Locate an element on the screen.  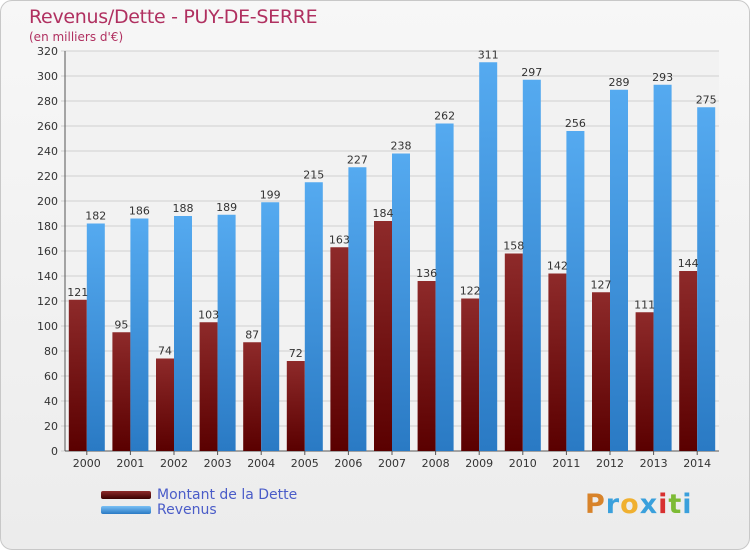
legend-label-debt: Montant de la Dette is located at coordinates (227, 494).